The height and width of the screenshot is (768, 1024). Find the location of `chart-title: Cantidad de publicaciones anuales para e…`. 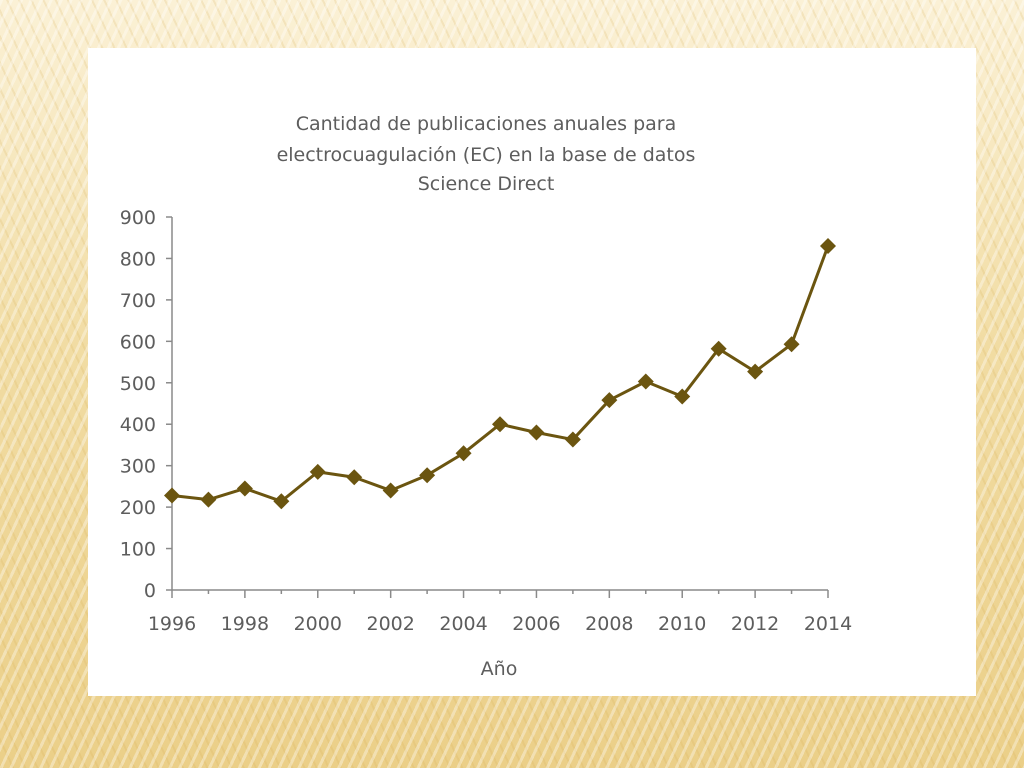

chart-title: Cantidad de publicaciones anuales para e… is located at coordinates (486, 154).